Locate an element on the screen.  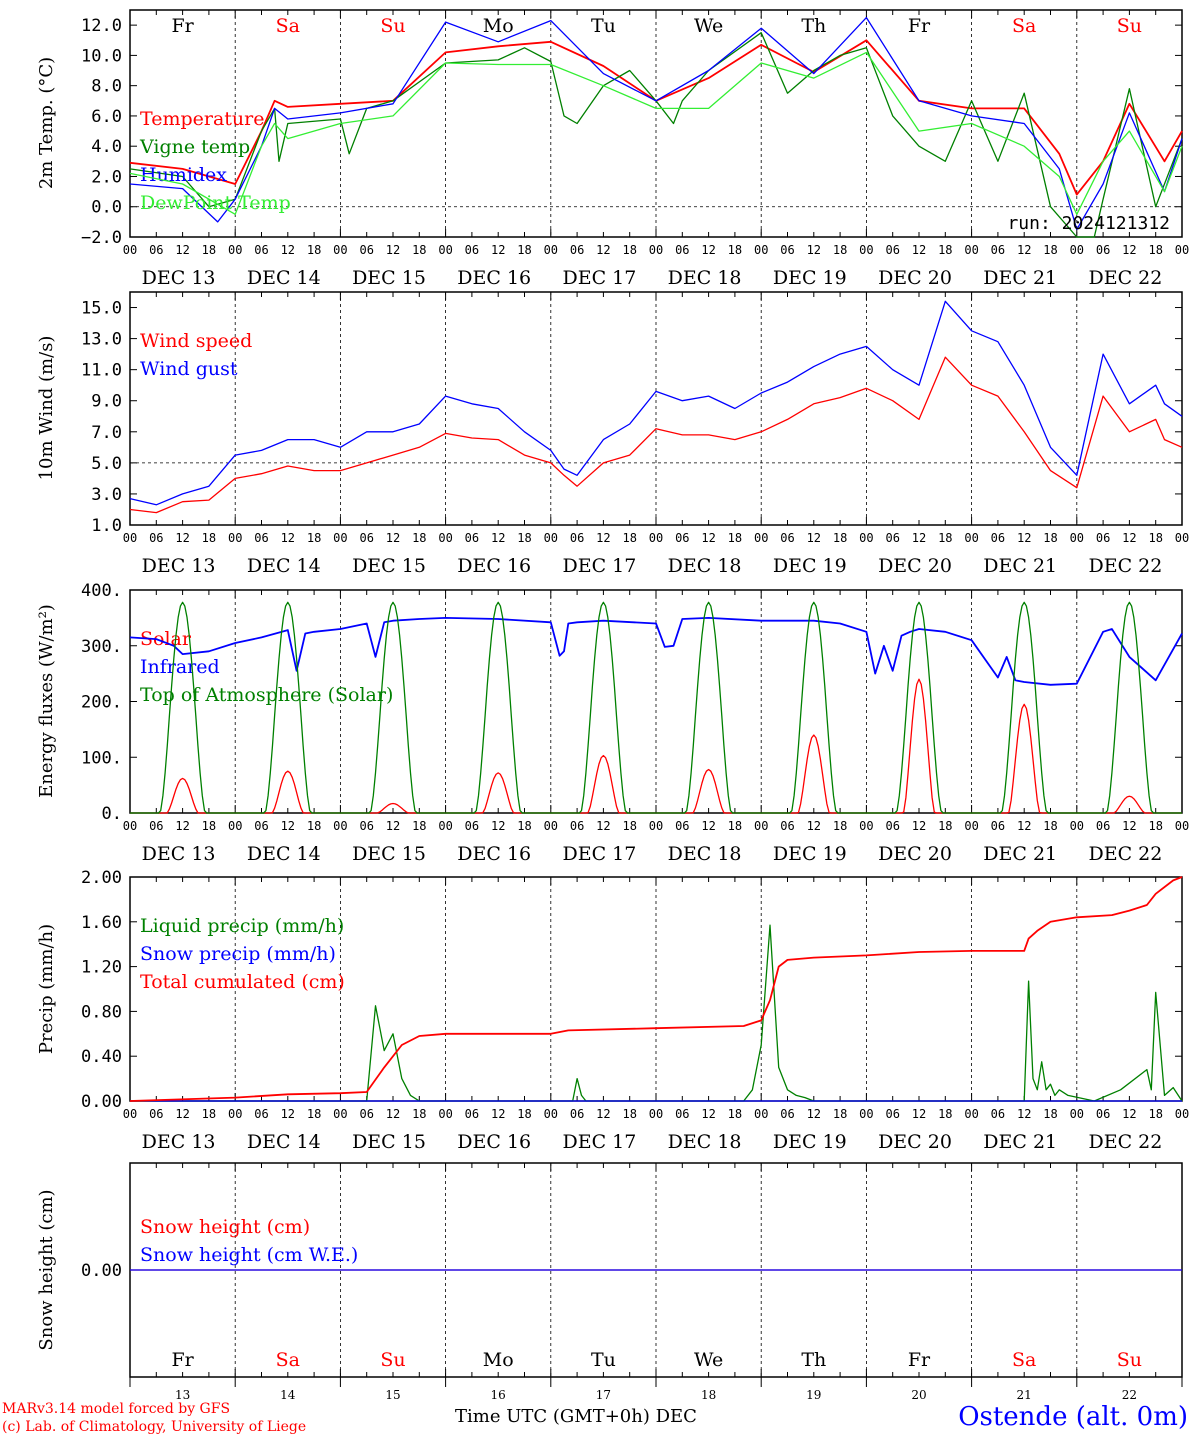
y-tick-label: 0.00 is located at coordinates (101, 1271).